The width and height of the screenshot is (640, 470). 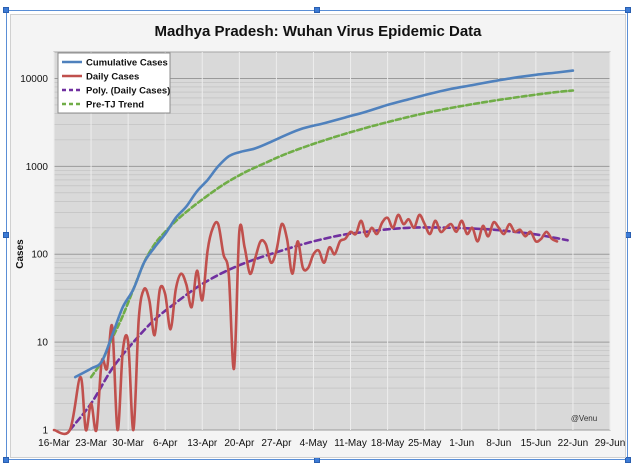 What do you see at coordinates (628, 460) in the screenshot?
I see `resize-handle-bottom-right` at bounding box center [628, 460].